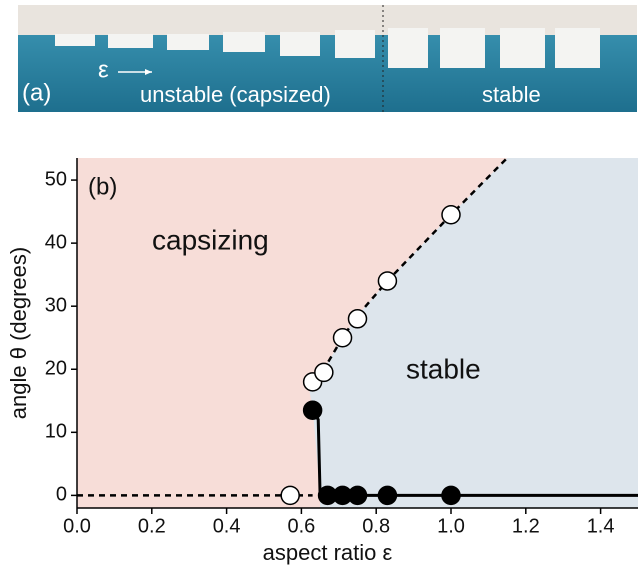 The image size is (639, 575). Describe the element at coordinates (376, 526) in the screenshot. I see `x-tick-label: 0.8` at that location.